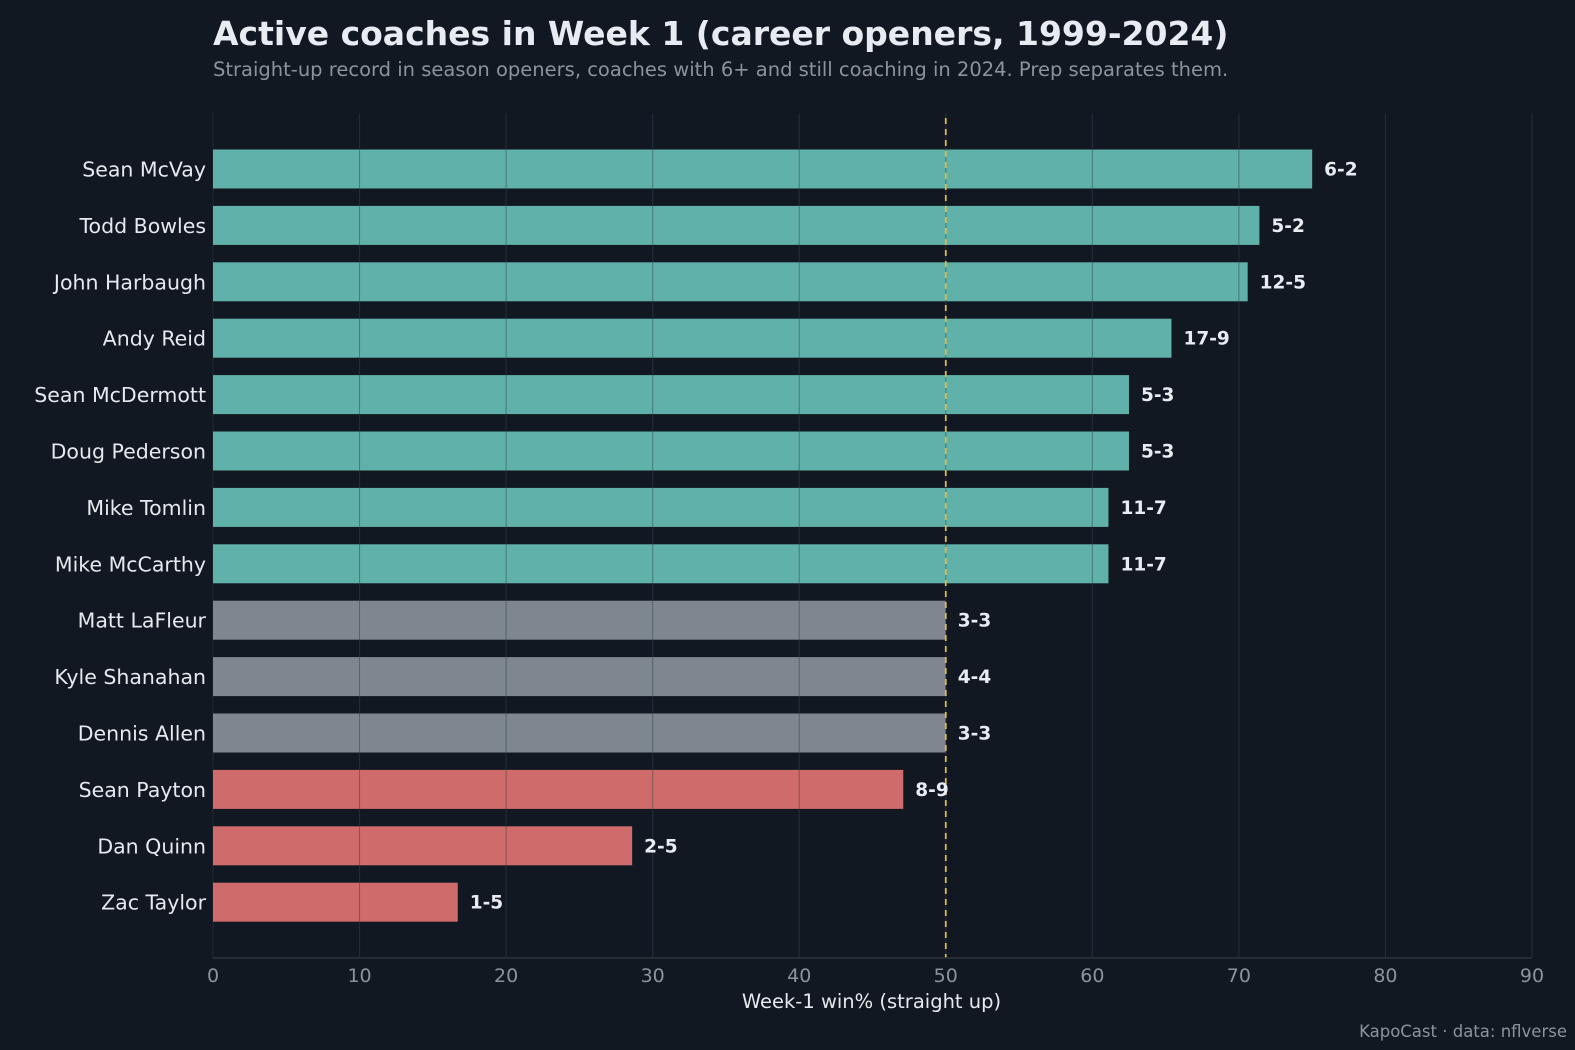  Describe the element at coordinates (359, 976) in the screenshot. I see `x-tick-label: 10` at that location.